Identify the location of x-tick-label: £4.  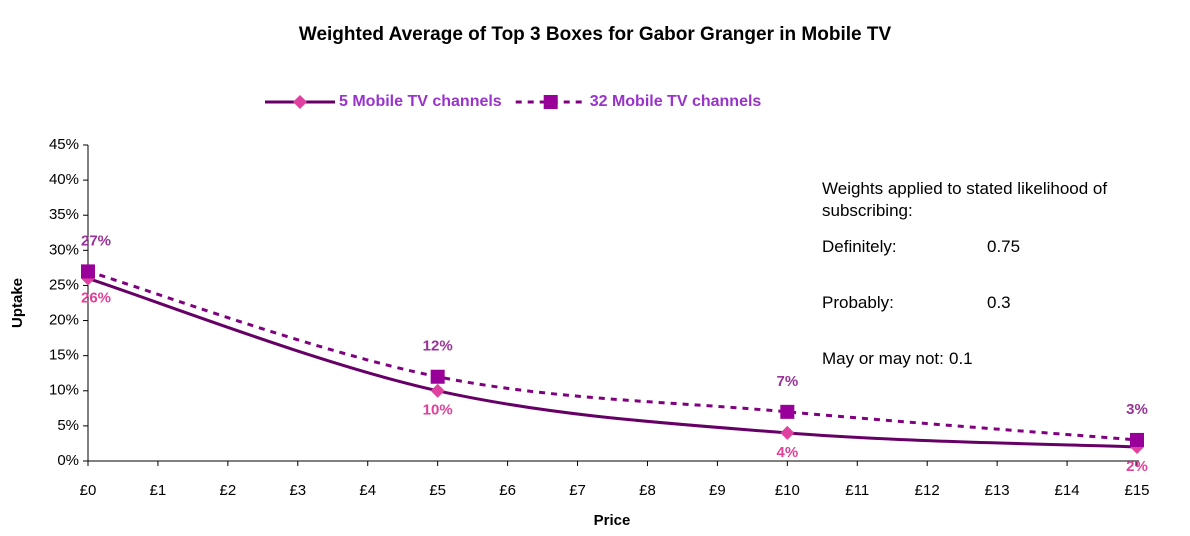
(367, 490).